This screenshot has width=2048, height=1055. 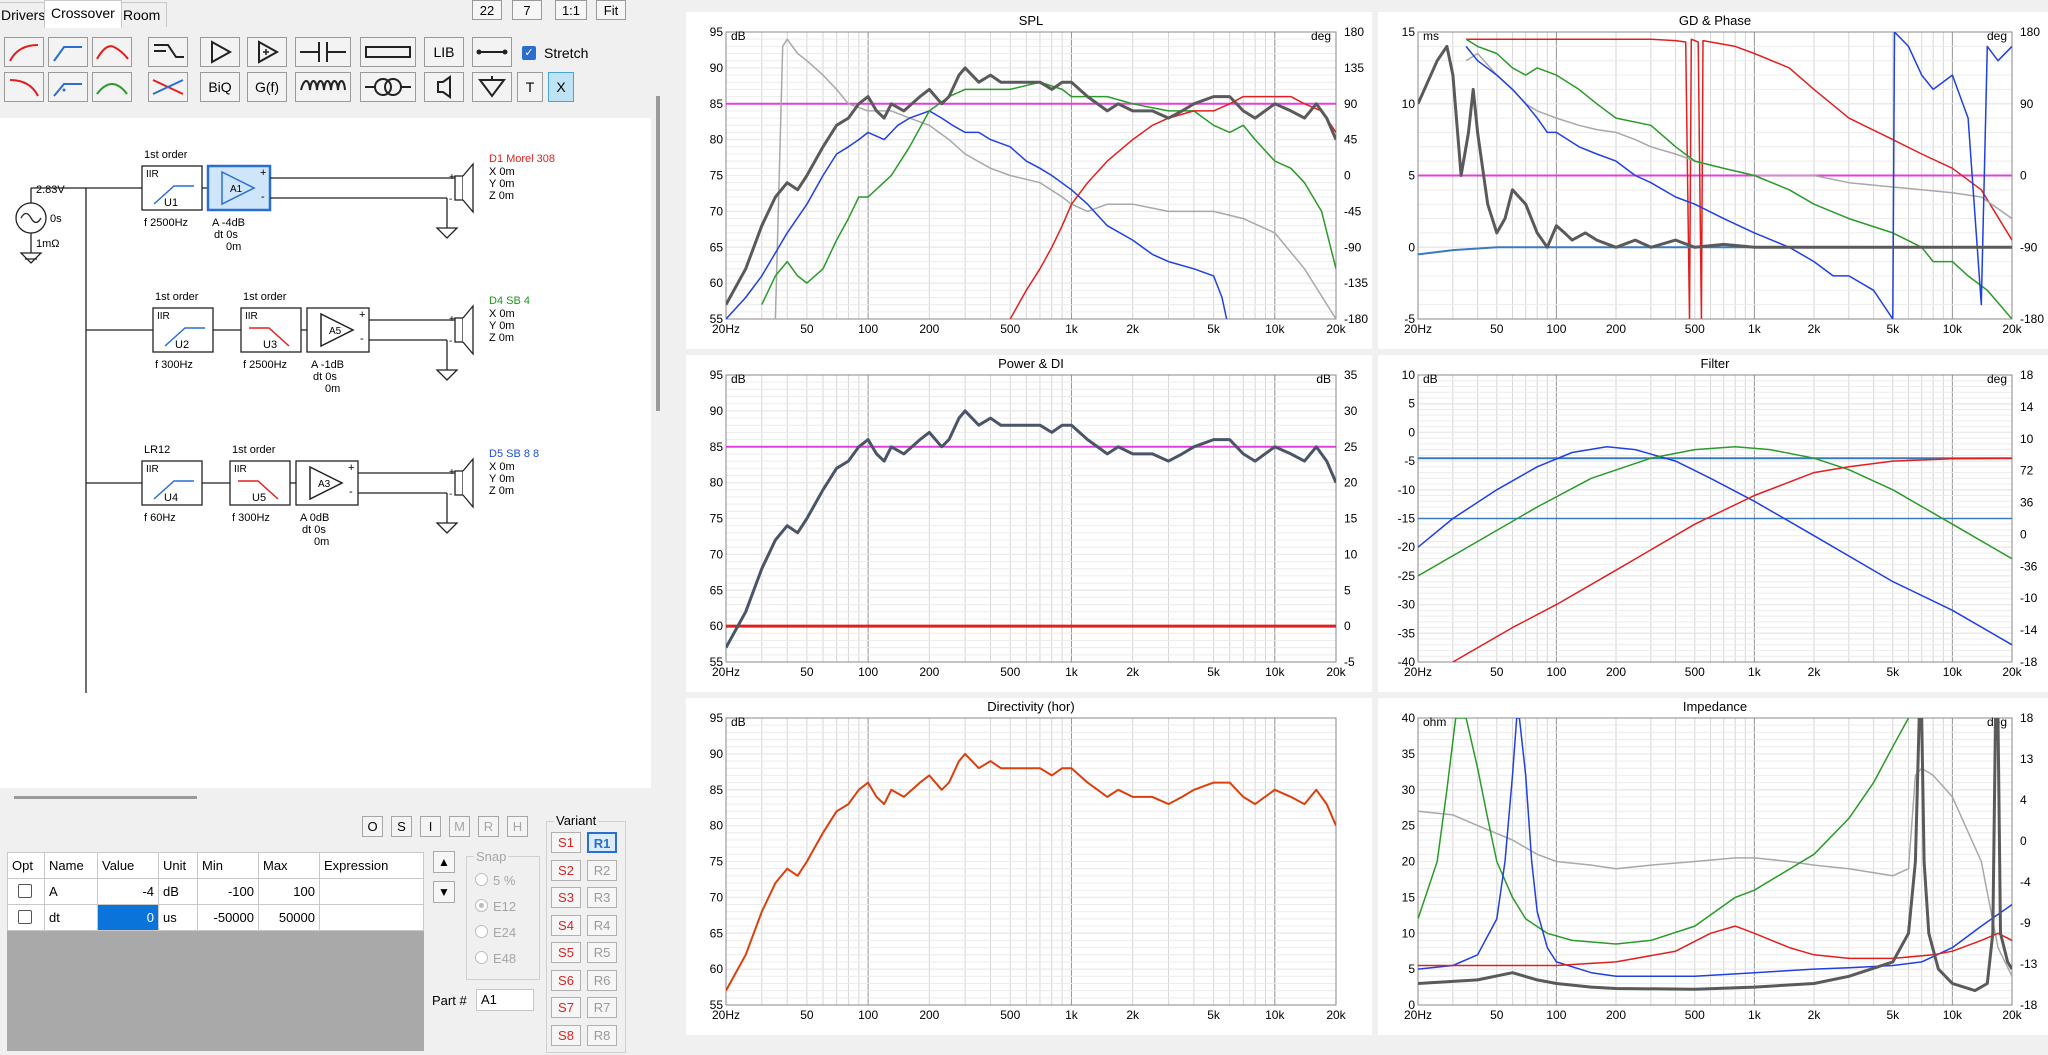 I want to click on tab-drivers: Drivers, so click(x=26, y=14).